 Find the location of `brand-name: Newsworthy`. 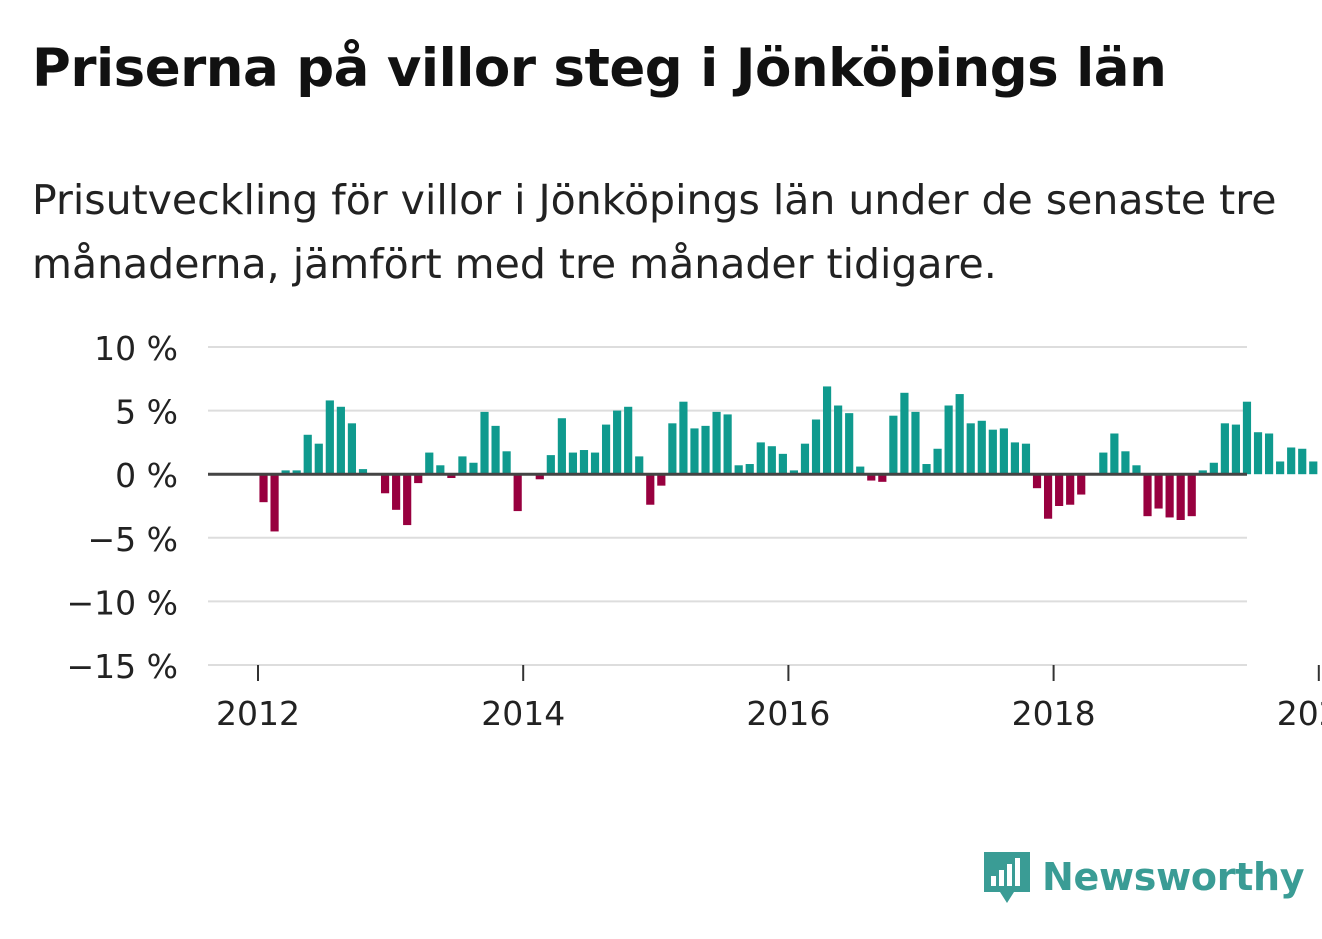

brand-name: Newsworthy is located at coordinates (1173, 877).